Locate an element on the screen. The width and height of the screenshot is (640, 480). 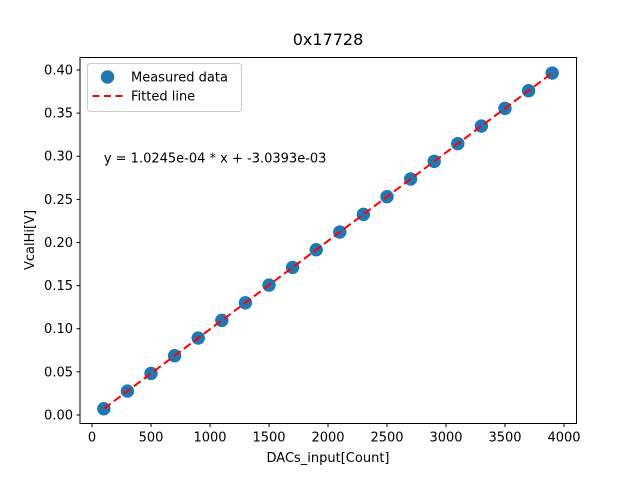
y-tick-label: 0.30 is located at coordinates (58, 157).